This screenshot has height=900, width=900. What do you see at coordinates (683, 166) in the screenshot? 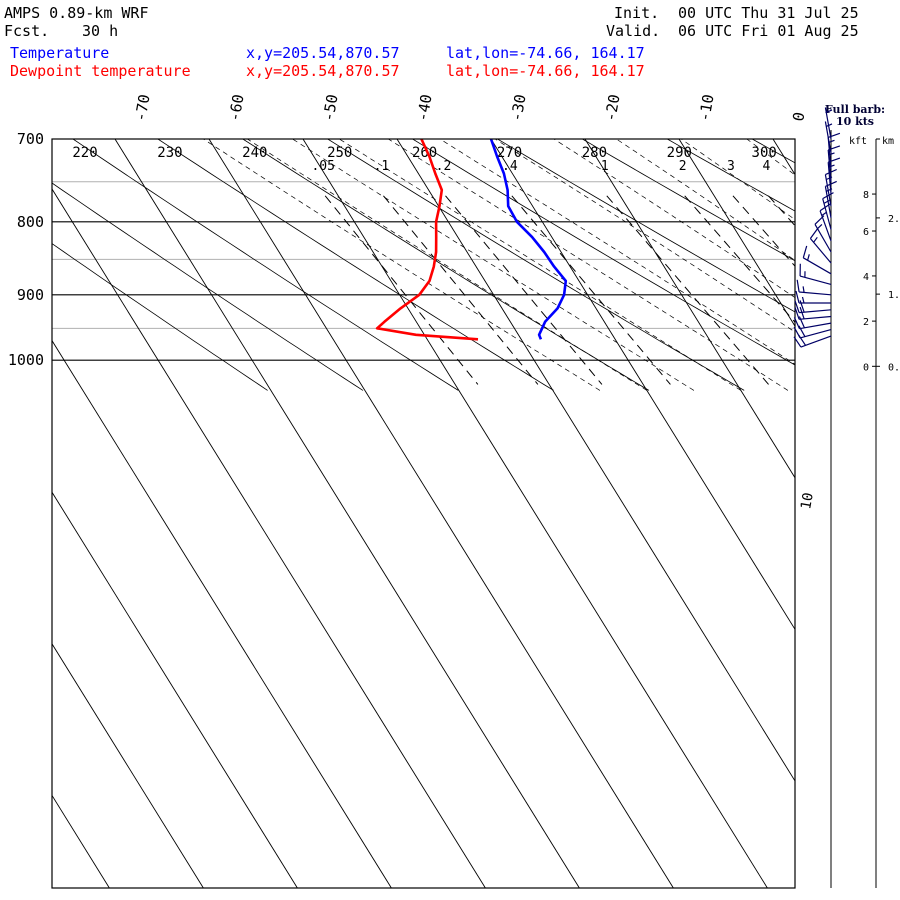
I see `mixing-ratio-label: 2` at bounding box center [683, 166].